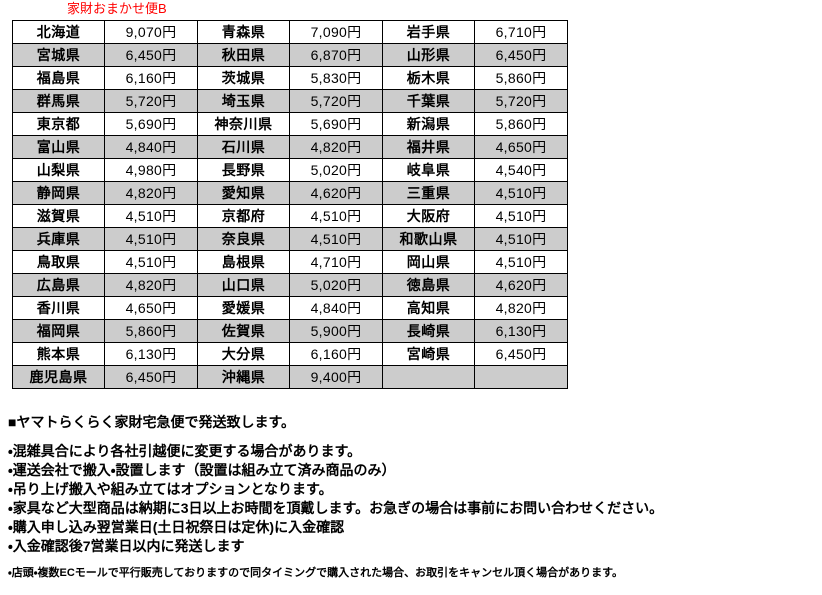  I want to click on prefecture-name: 三重県, so click(428, 193).